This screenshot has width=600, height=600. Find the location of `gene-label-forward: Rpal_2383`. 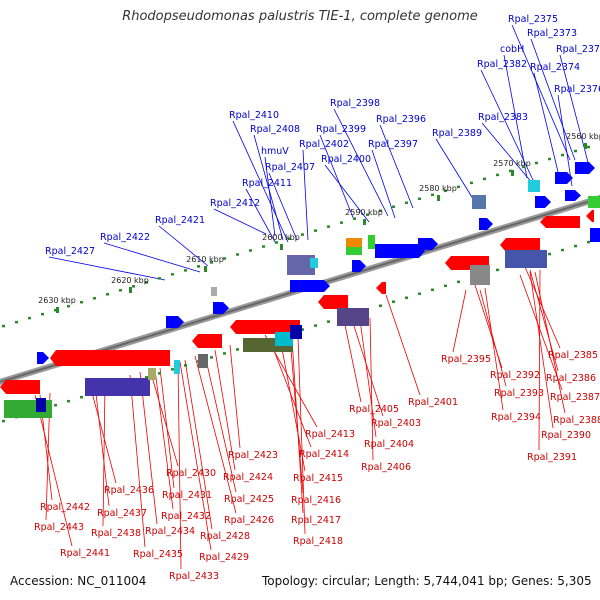

gene-label-forward: Rpal_2383 is located at coordinates (503, 117).